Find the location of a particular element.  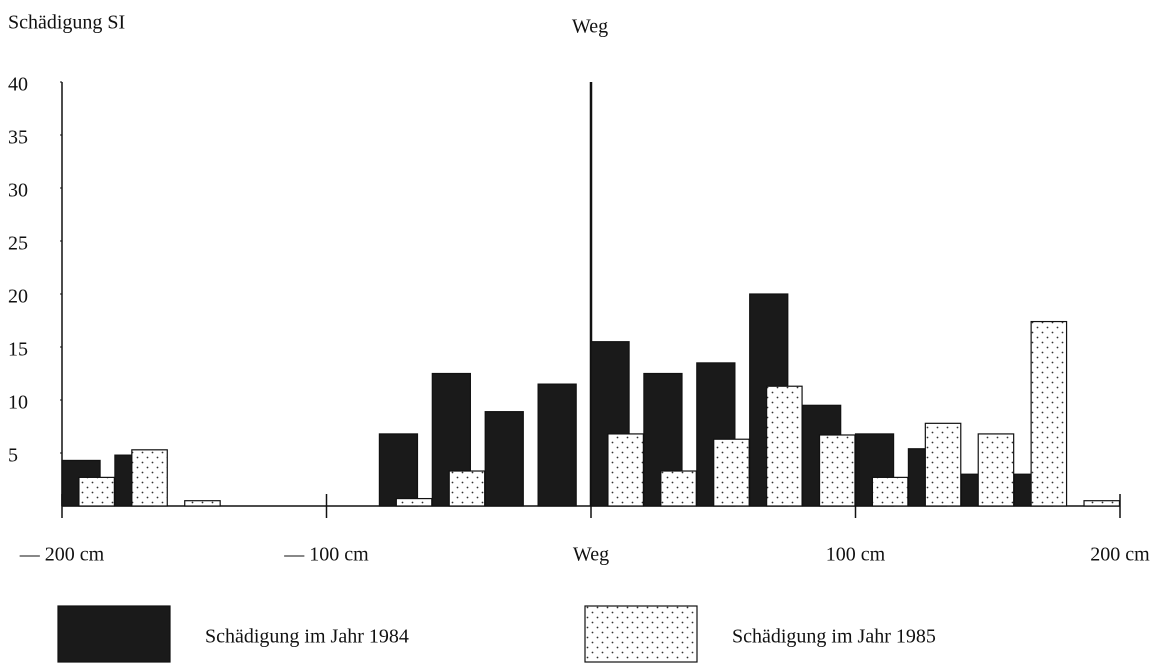

y-tick-label: 10 is located at coordinates (18, 403).